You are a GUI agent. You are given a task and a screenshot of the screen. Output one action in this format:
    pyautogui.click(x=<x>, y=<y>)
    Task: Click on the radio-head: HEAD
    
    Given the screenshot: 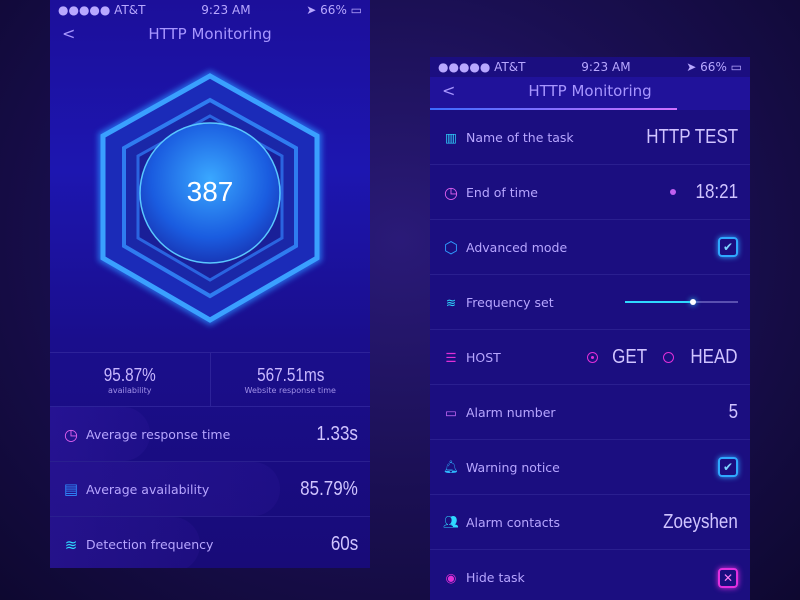 What is the action you would take?
    pyautogui.click(x=700, y=357)
    